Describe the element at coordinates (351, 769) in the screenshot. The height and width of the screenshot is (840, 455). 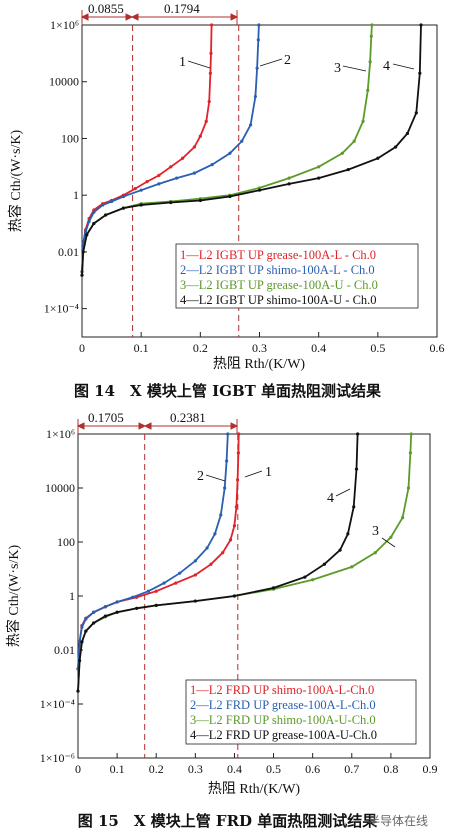
I see `x-tick-label: 0.7` at that location.